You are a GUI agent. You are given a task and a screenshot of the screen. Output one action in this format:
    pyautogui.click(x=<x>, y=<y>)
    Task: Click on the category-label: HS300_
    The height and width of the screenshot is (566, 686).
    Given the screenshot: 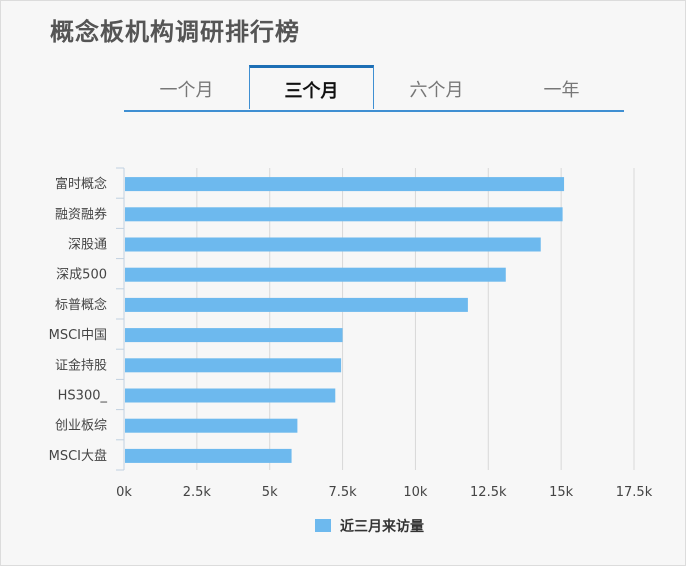 What is the action you would take?
    pyautogui.click(x=83, y=396)
    